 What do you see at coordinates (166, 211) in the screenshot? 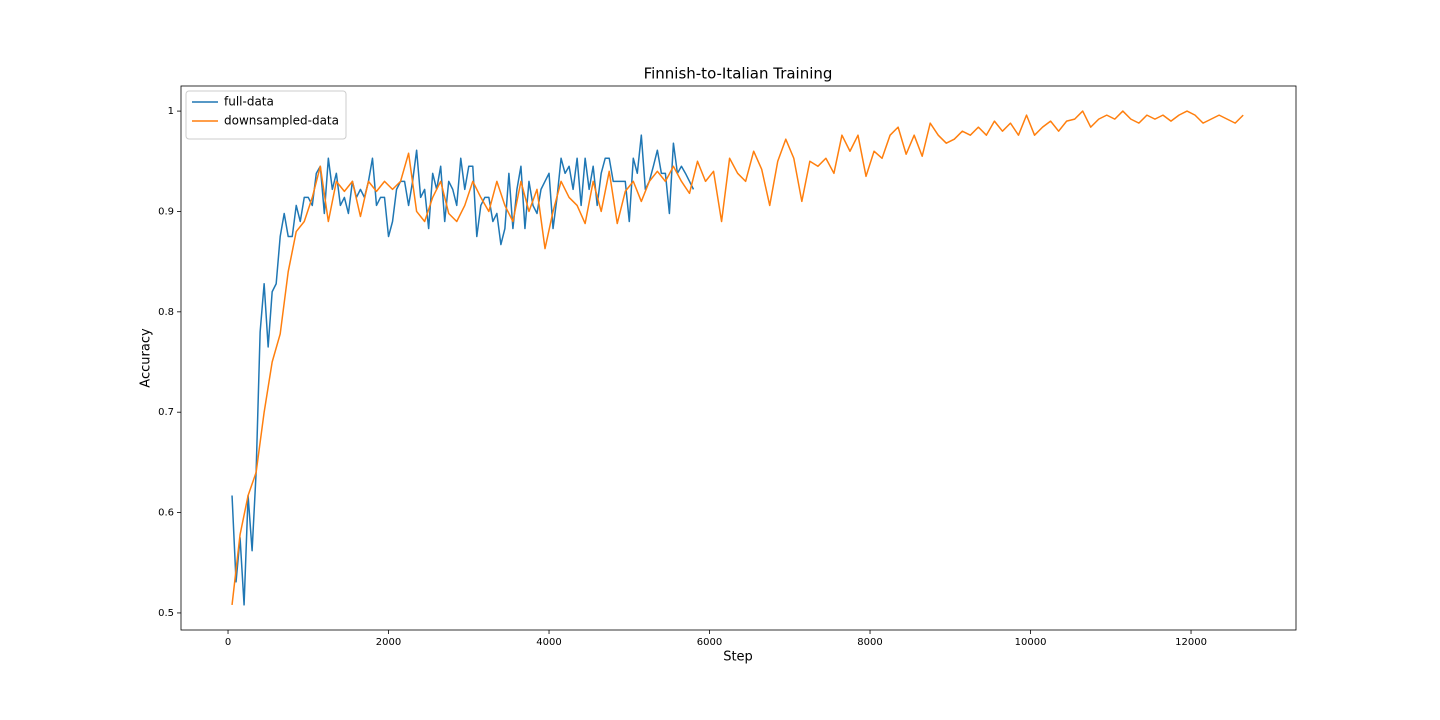
I see `y-tick-label: 0.9` at bounding box center [166, 211].